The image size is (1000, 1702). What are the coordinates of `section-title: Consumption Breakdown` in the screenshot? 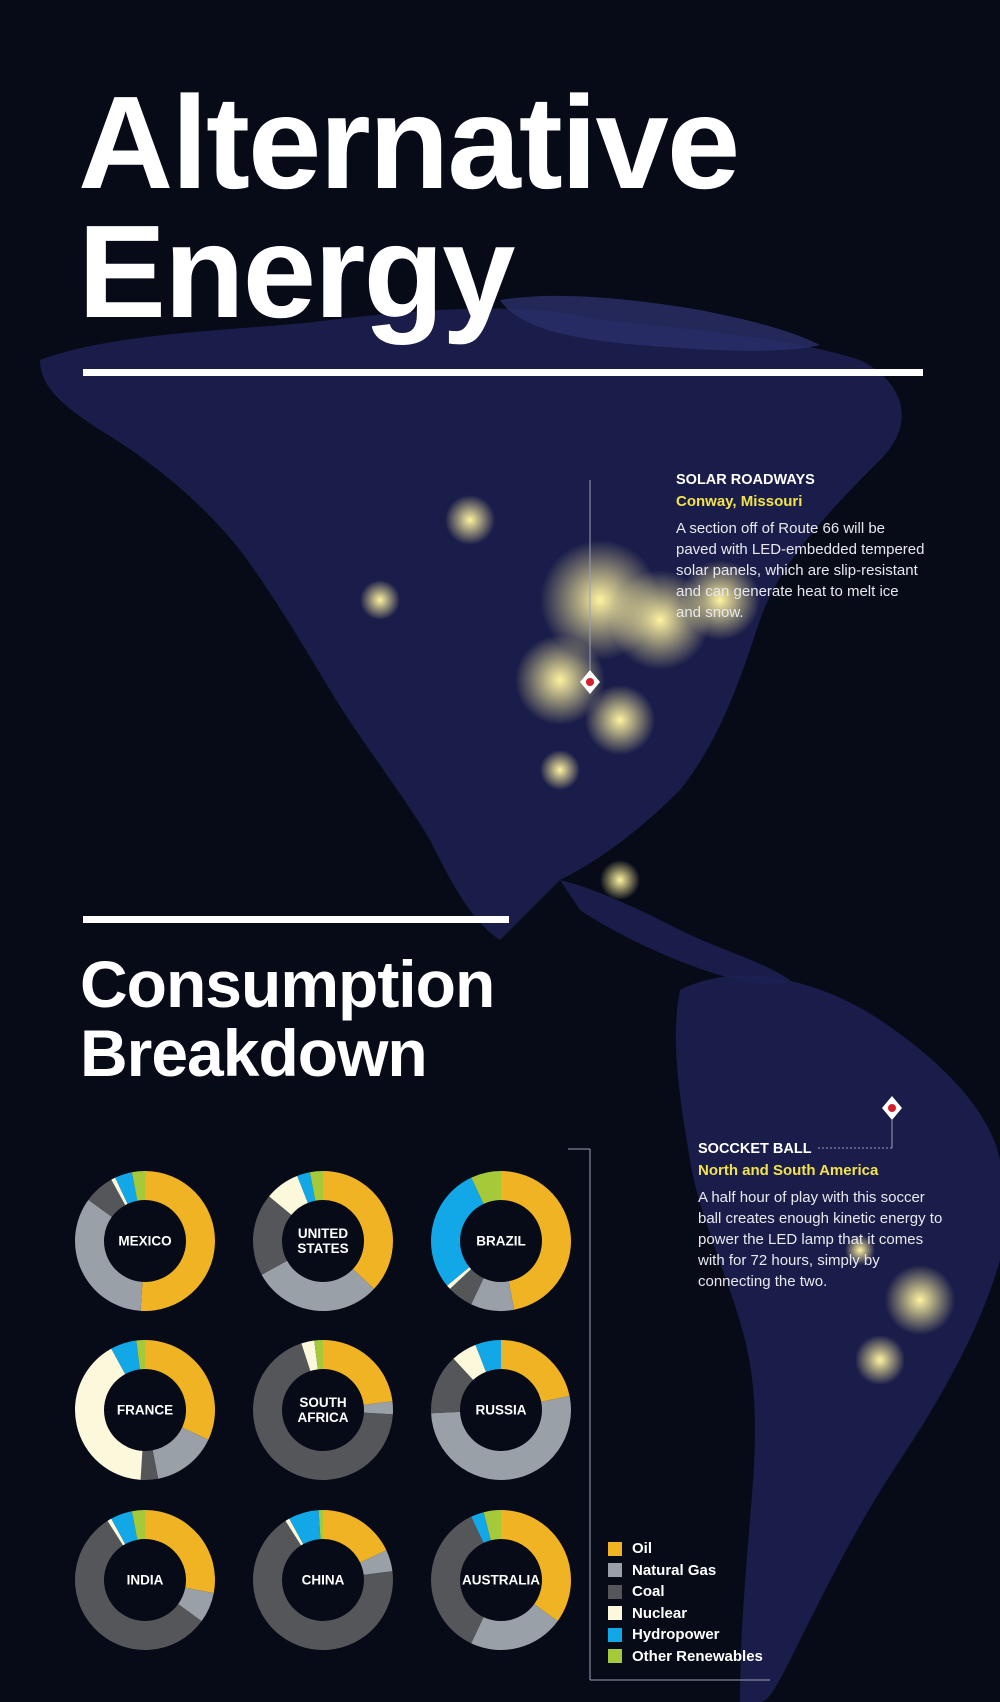 It's located at (287, 1018).